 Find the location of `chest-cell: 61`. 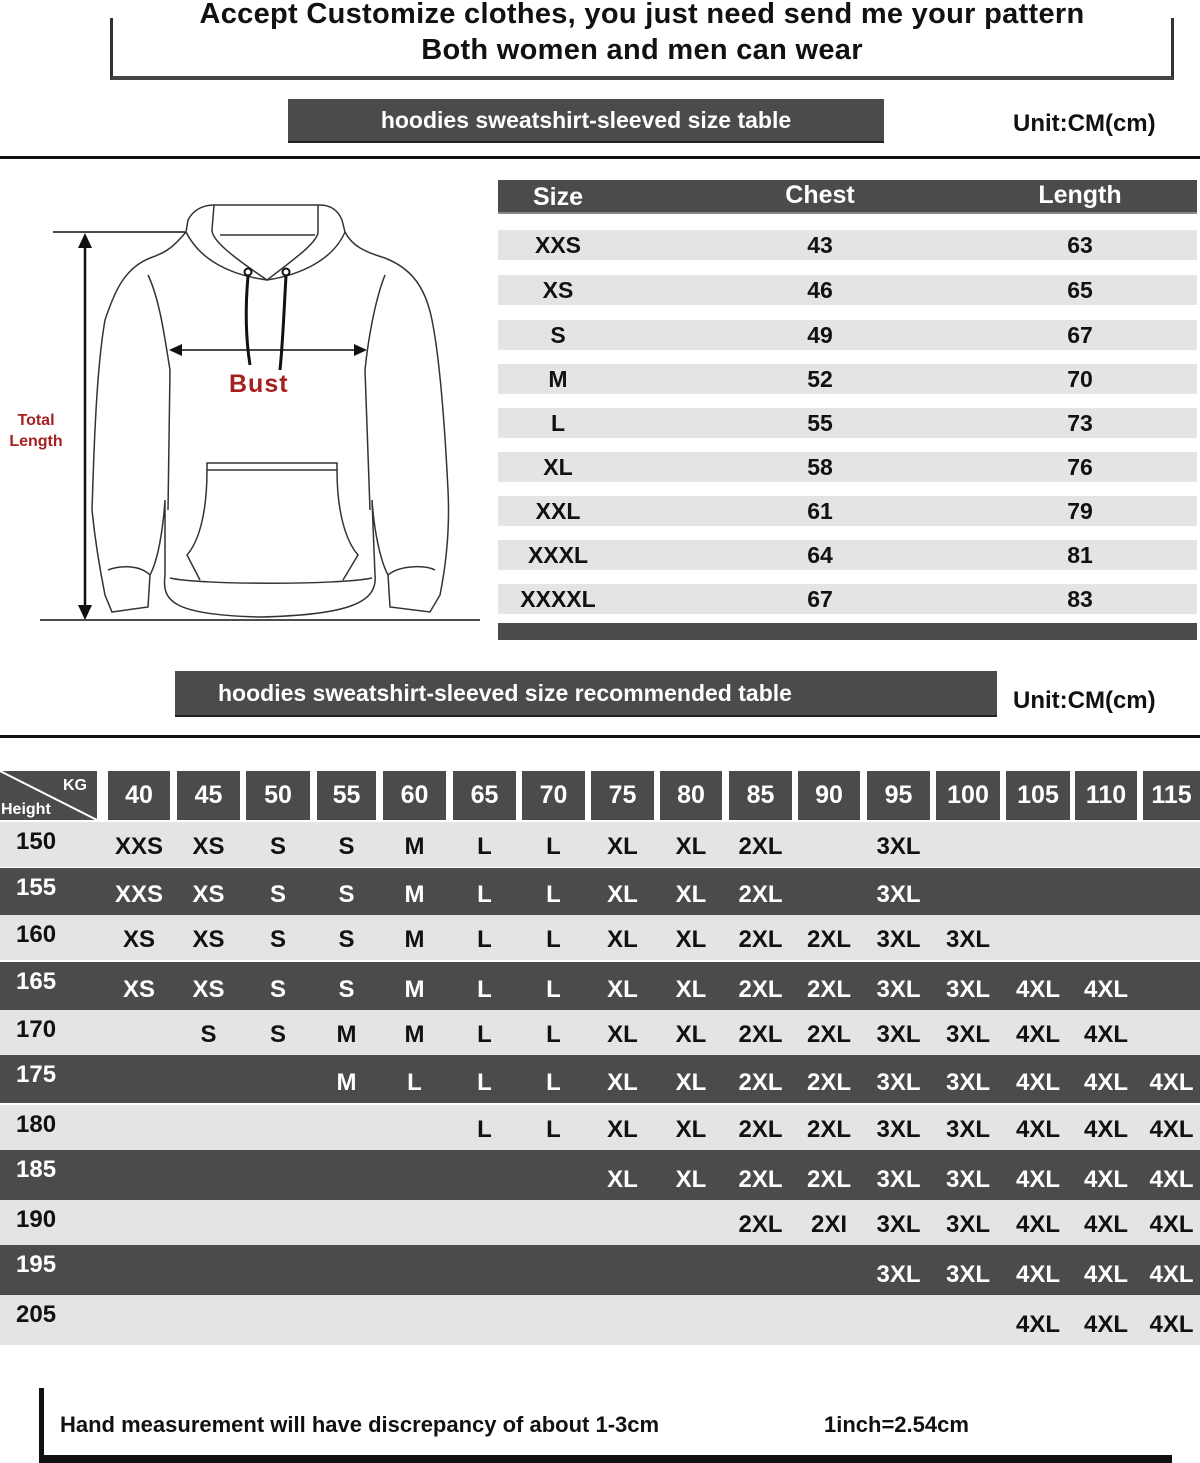

chest-cell: 61 is located at coordinates (820, 511).